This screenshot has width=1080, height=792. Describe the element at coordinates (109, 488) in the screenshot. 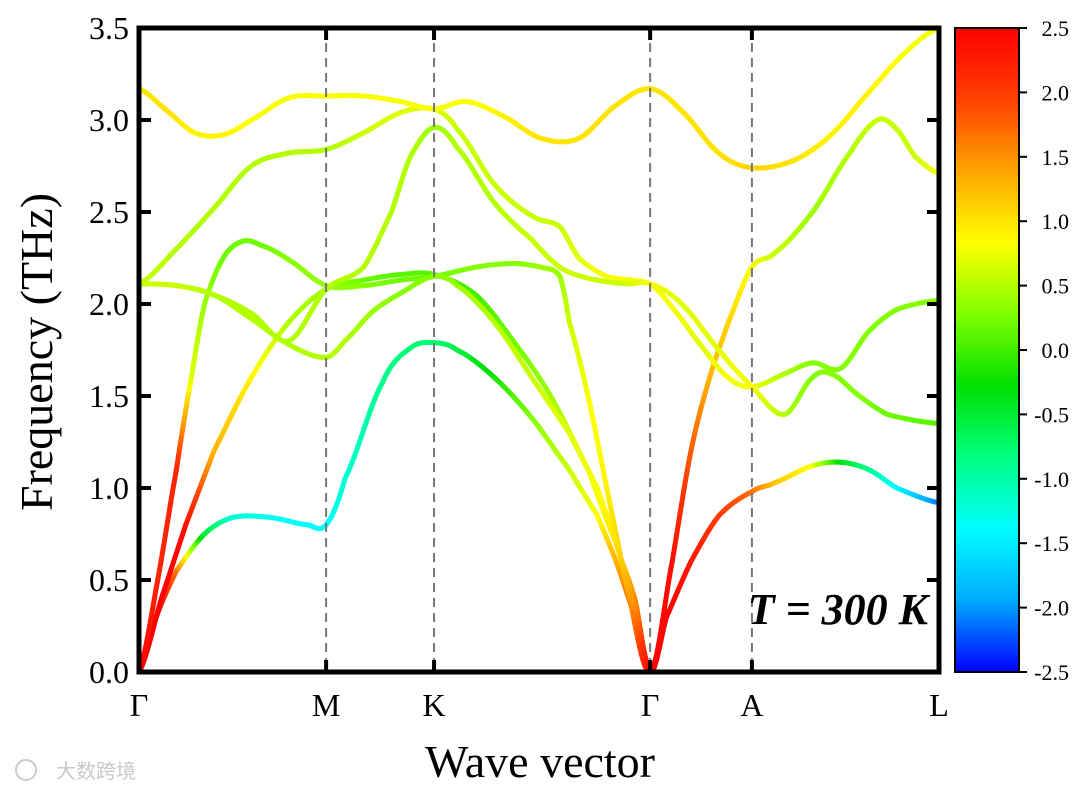

I see `y-tick-label: 1.0` at that location.